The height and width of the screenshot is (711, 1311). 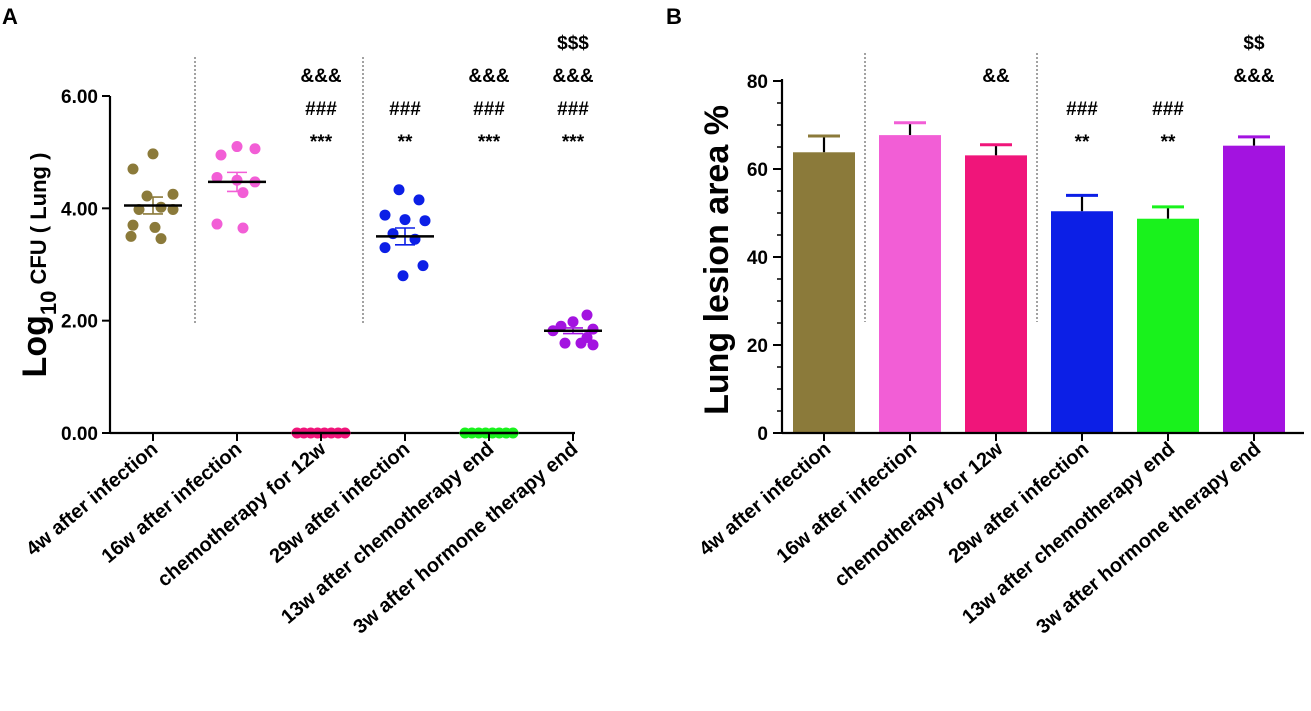 I want to click on y-axis-label: Lung lesion area %, so click(x=717, y=260).